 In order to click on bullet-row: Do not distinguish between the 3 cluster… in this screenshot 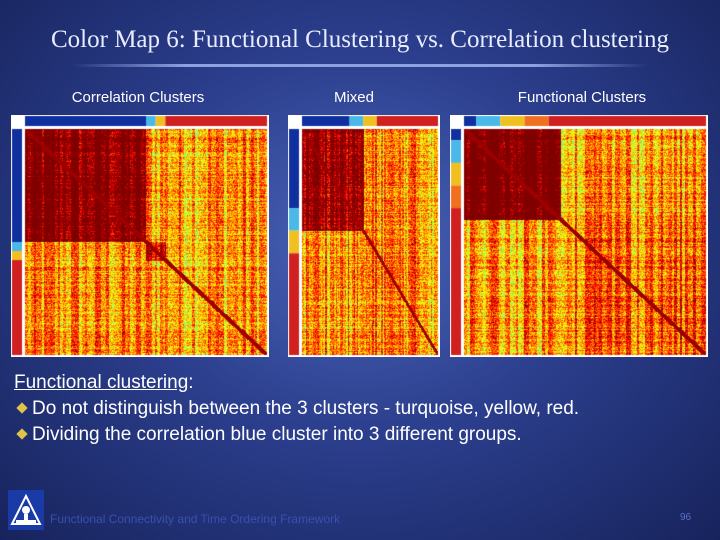, I will do `click(364, 409)`.